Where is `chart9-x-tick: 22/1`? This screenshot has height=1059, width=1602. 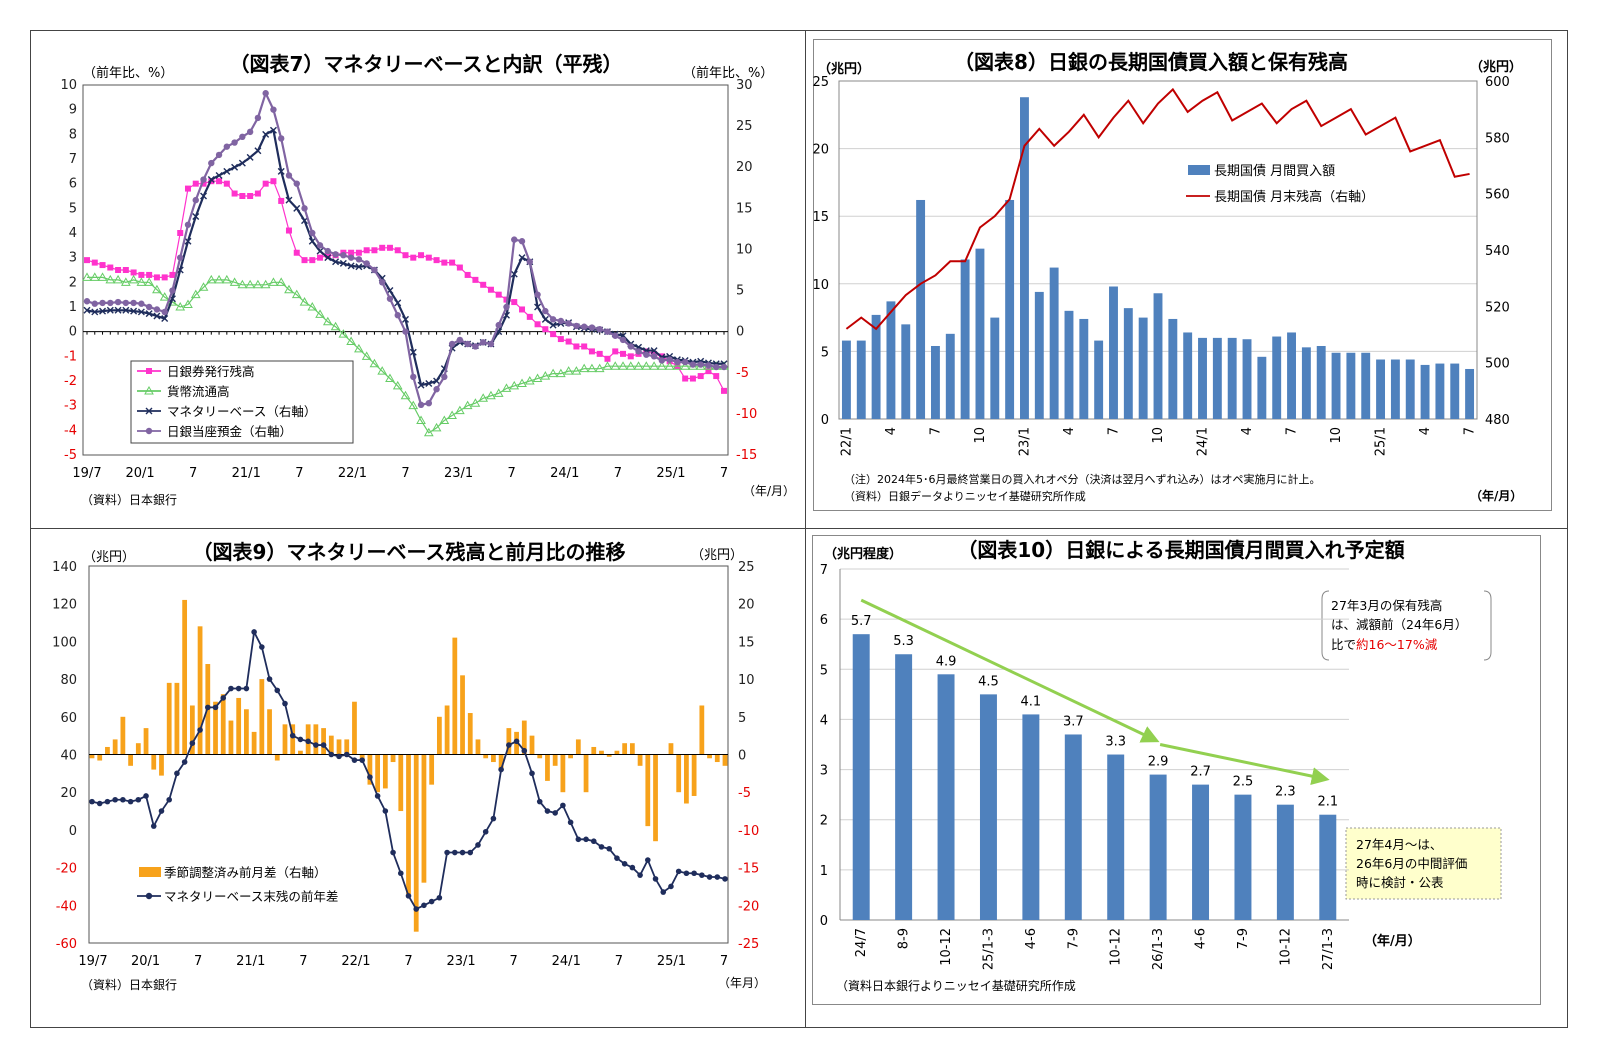 chart9-x-tick: 22/1 is located at coordinates (355, 961).